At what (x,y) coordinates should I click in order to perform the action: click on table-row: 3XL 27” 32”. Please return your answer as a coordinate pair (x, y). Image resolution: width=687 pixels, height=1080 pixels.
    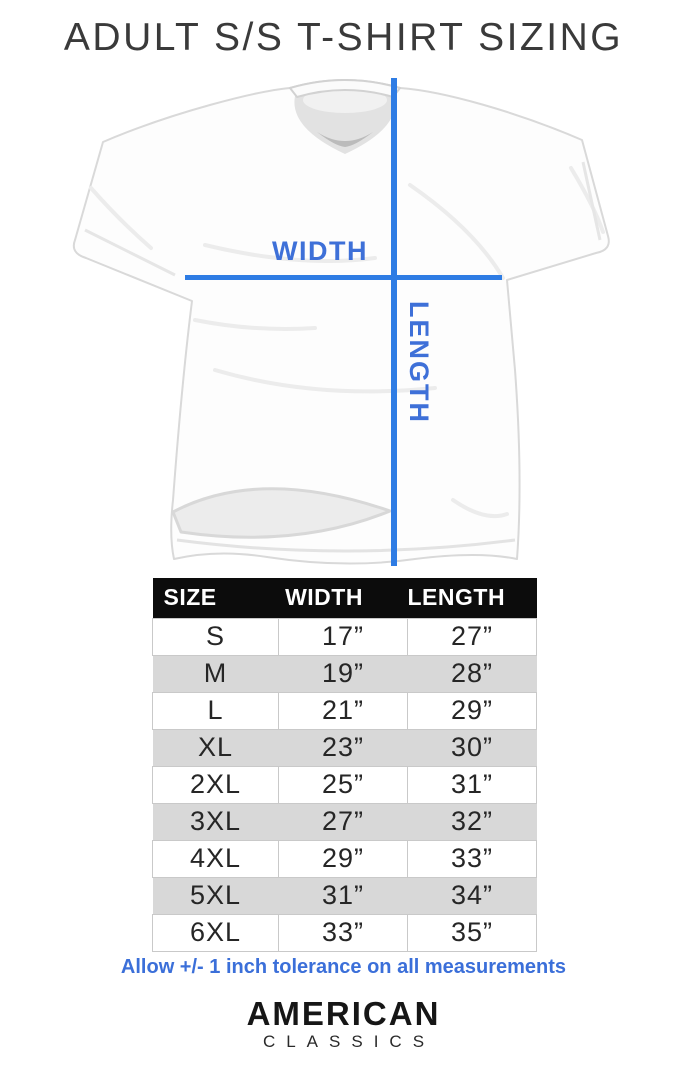
    Looking at the image, I should click on (344, 821).